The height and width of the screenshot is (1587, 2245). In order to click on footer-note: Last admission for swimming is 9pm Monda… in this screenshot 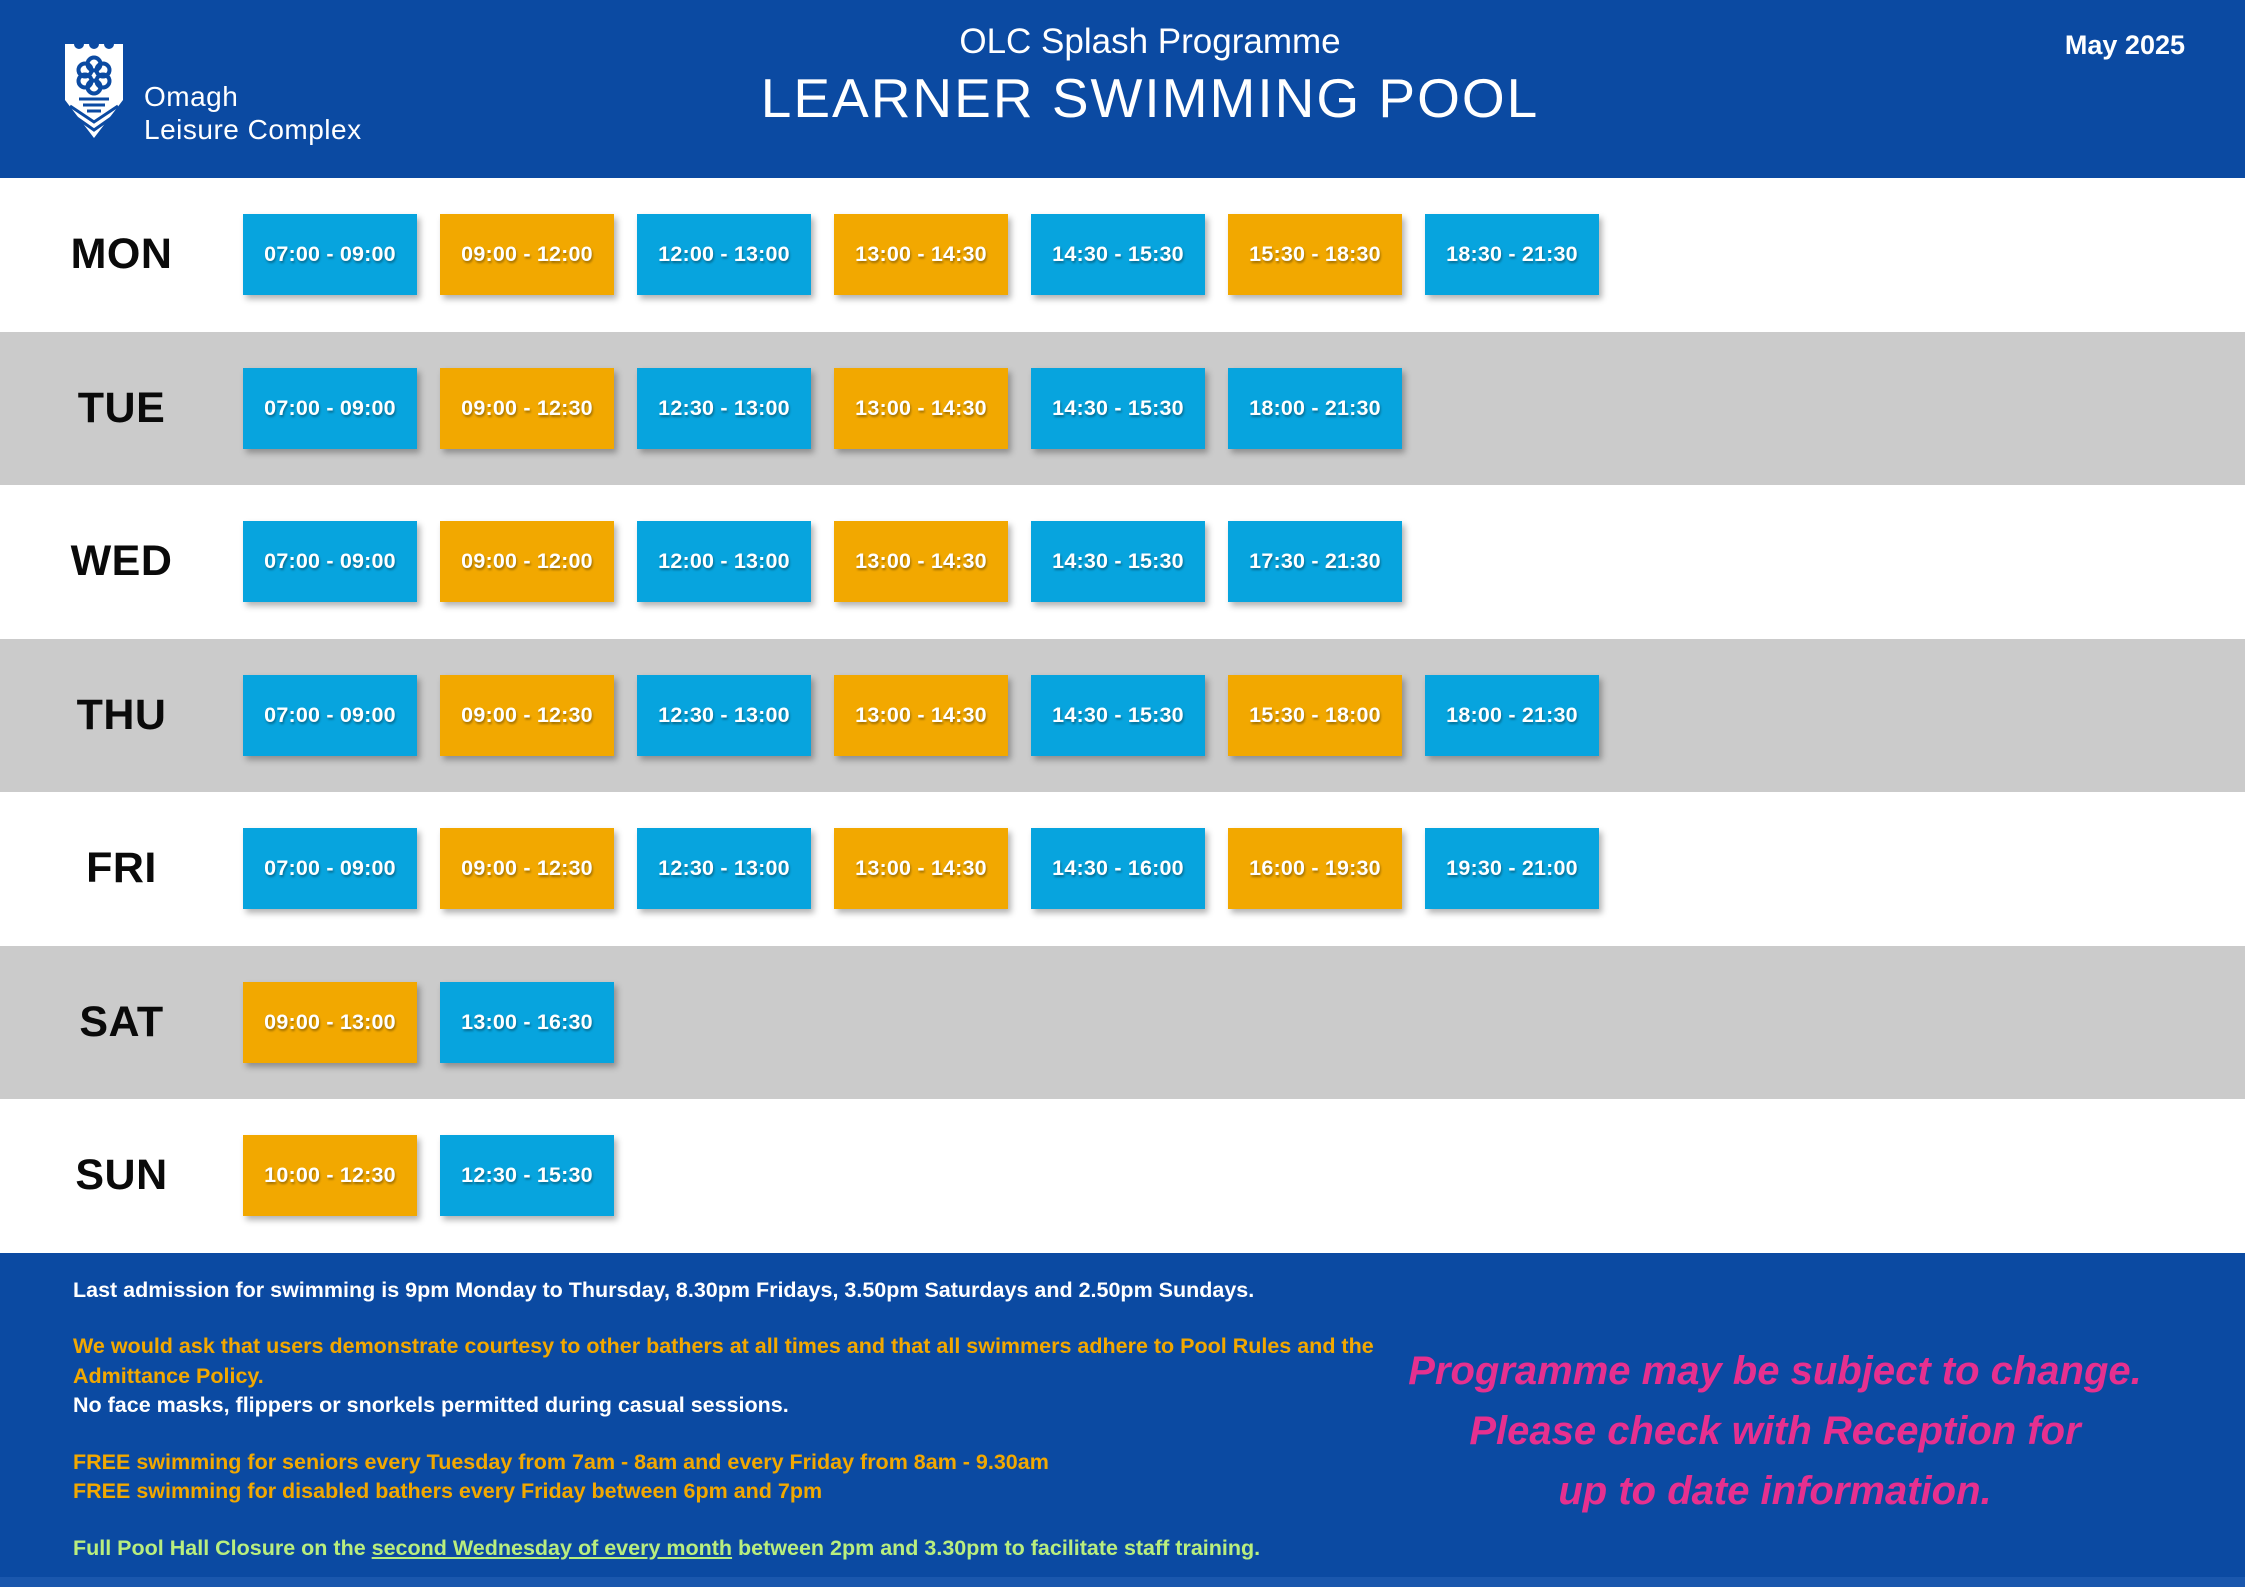, I will do `click(664, 1289)`.